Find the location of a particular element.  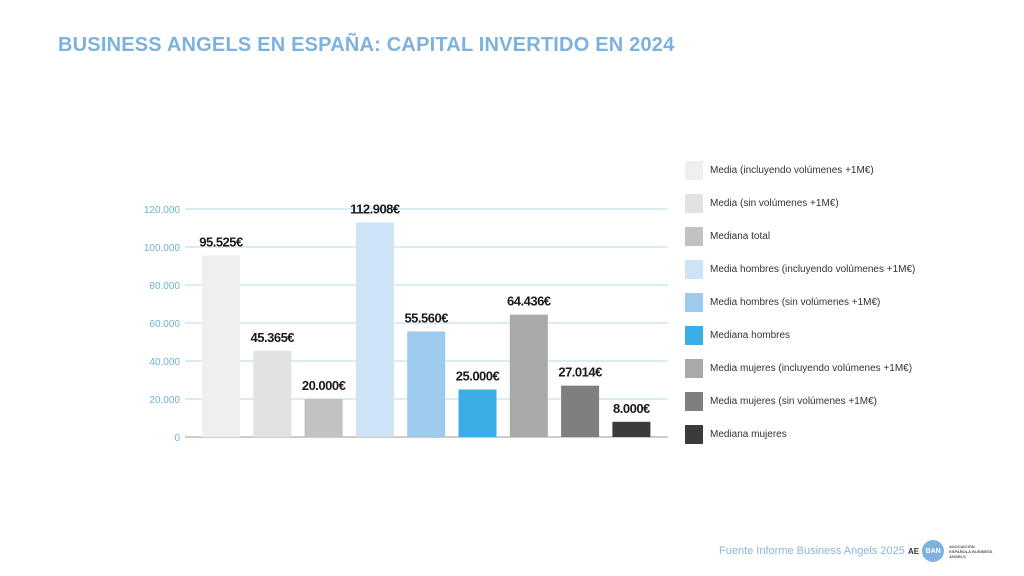

legend-item: Media (incluyendo volúmenes +1M€) is located at coordinates (800, 170).